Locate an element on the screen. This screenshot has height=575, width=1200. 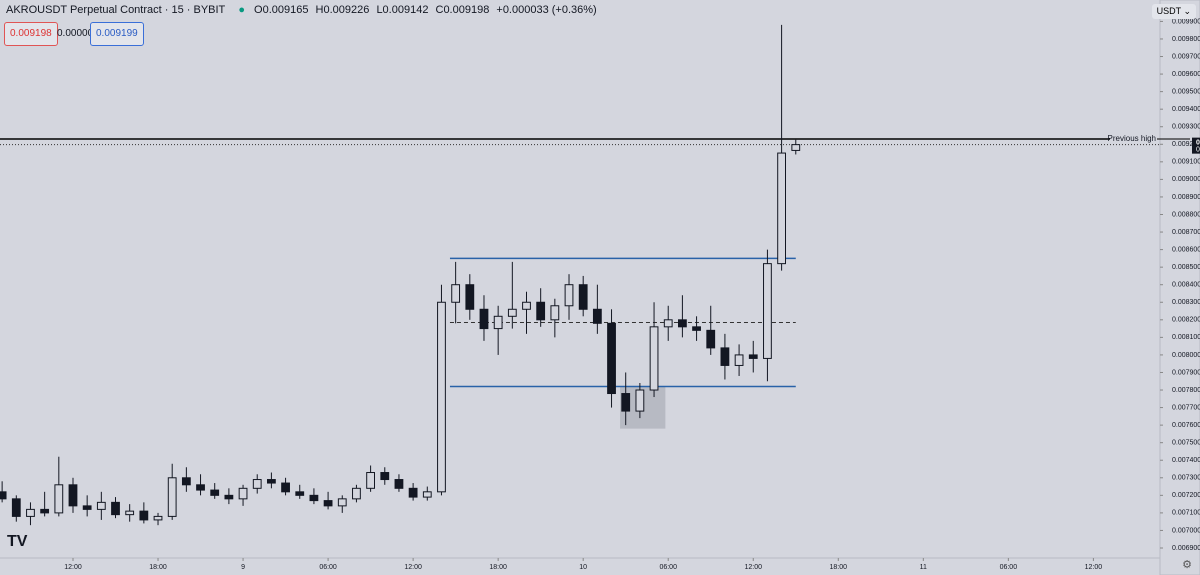
x-tick-label: 18:00 is located at coordinates (839, 567).